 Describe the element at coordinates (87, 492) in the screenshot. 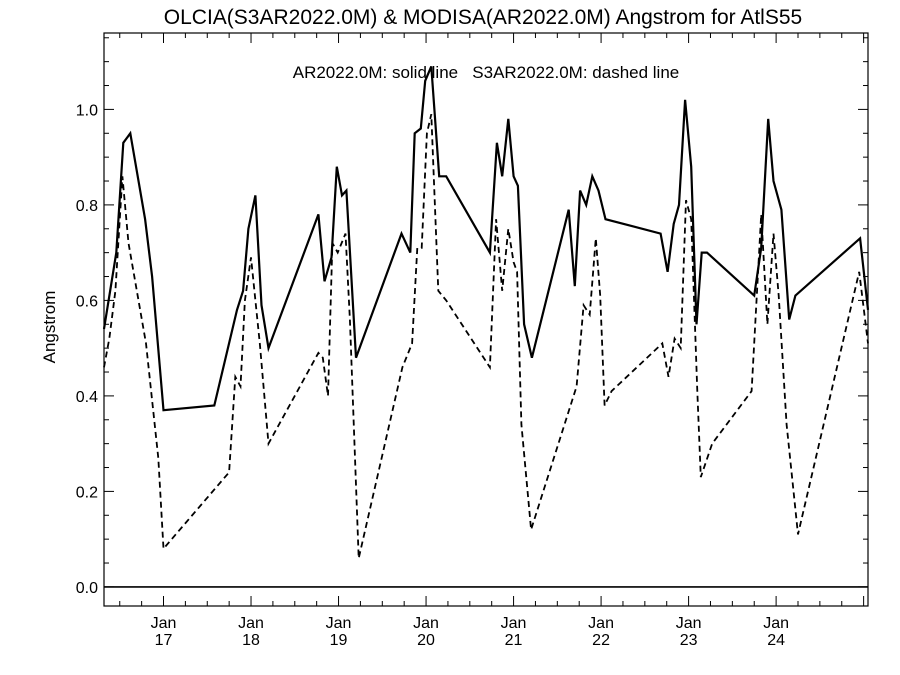

I see `y-tick-label: 0.2` at that location.